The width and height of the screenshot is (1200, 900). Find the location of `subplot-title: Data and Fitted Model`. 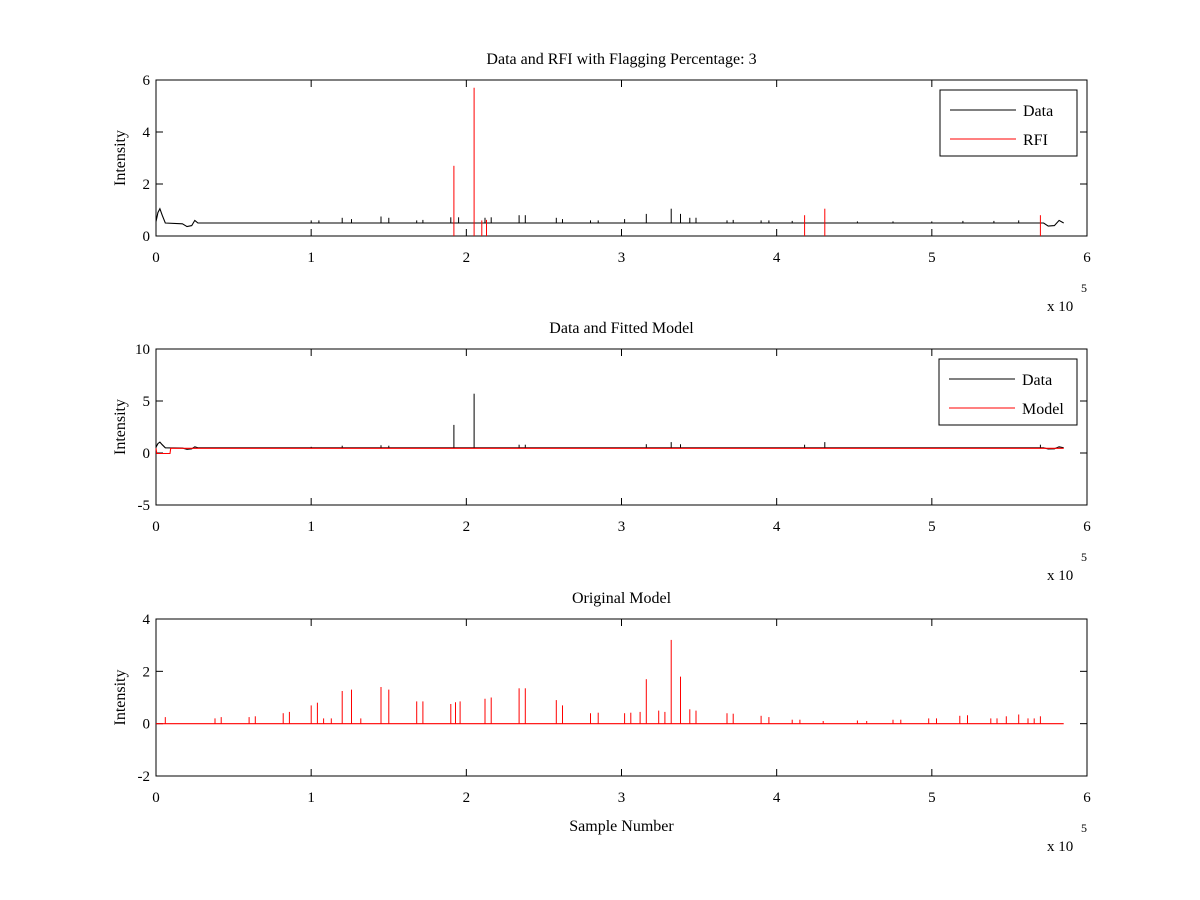

subplot-title: Data and Fitted Model is located at coordinates (621, 328).